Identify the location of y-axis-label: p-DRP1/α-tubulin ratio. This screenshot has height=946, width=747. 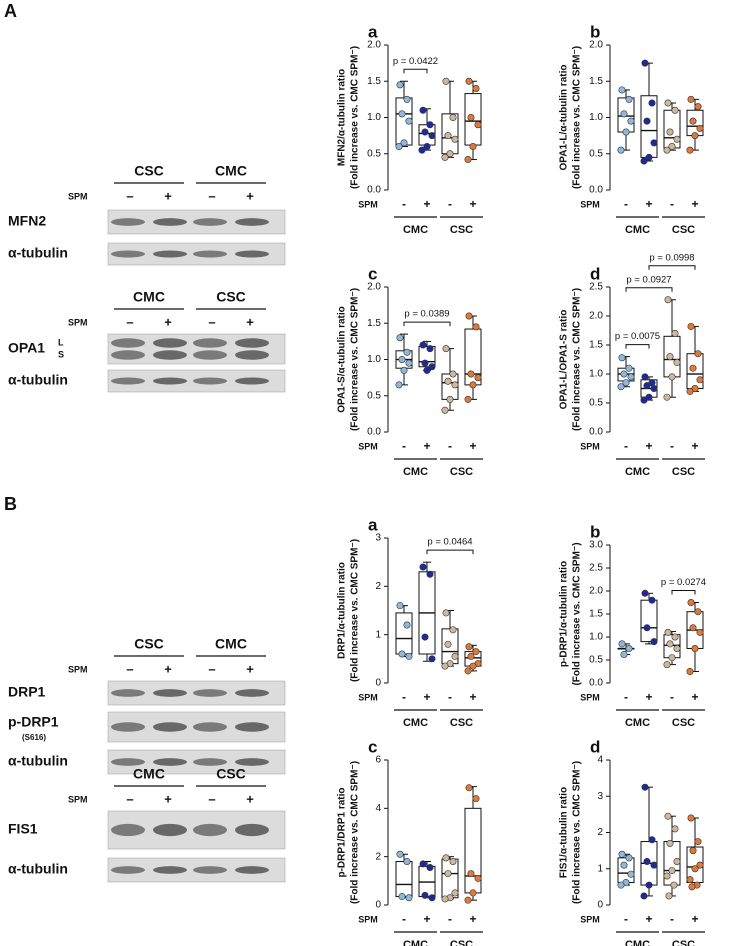
(564, 614).